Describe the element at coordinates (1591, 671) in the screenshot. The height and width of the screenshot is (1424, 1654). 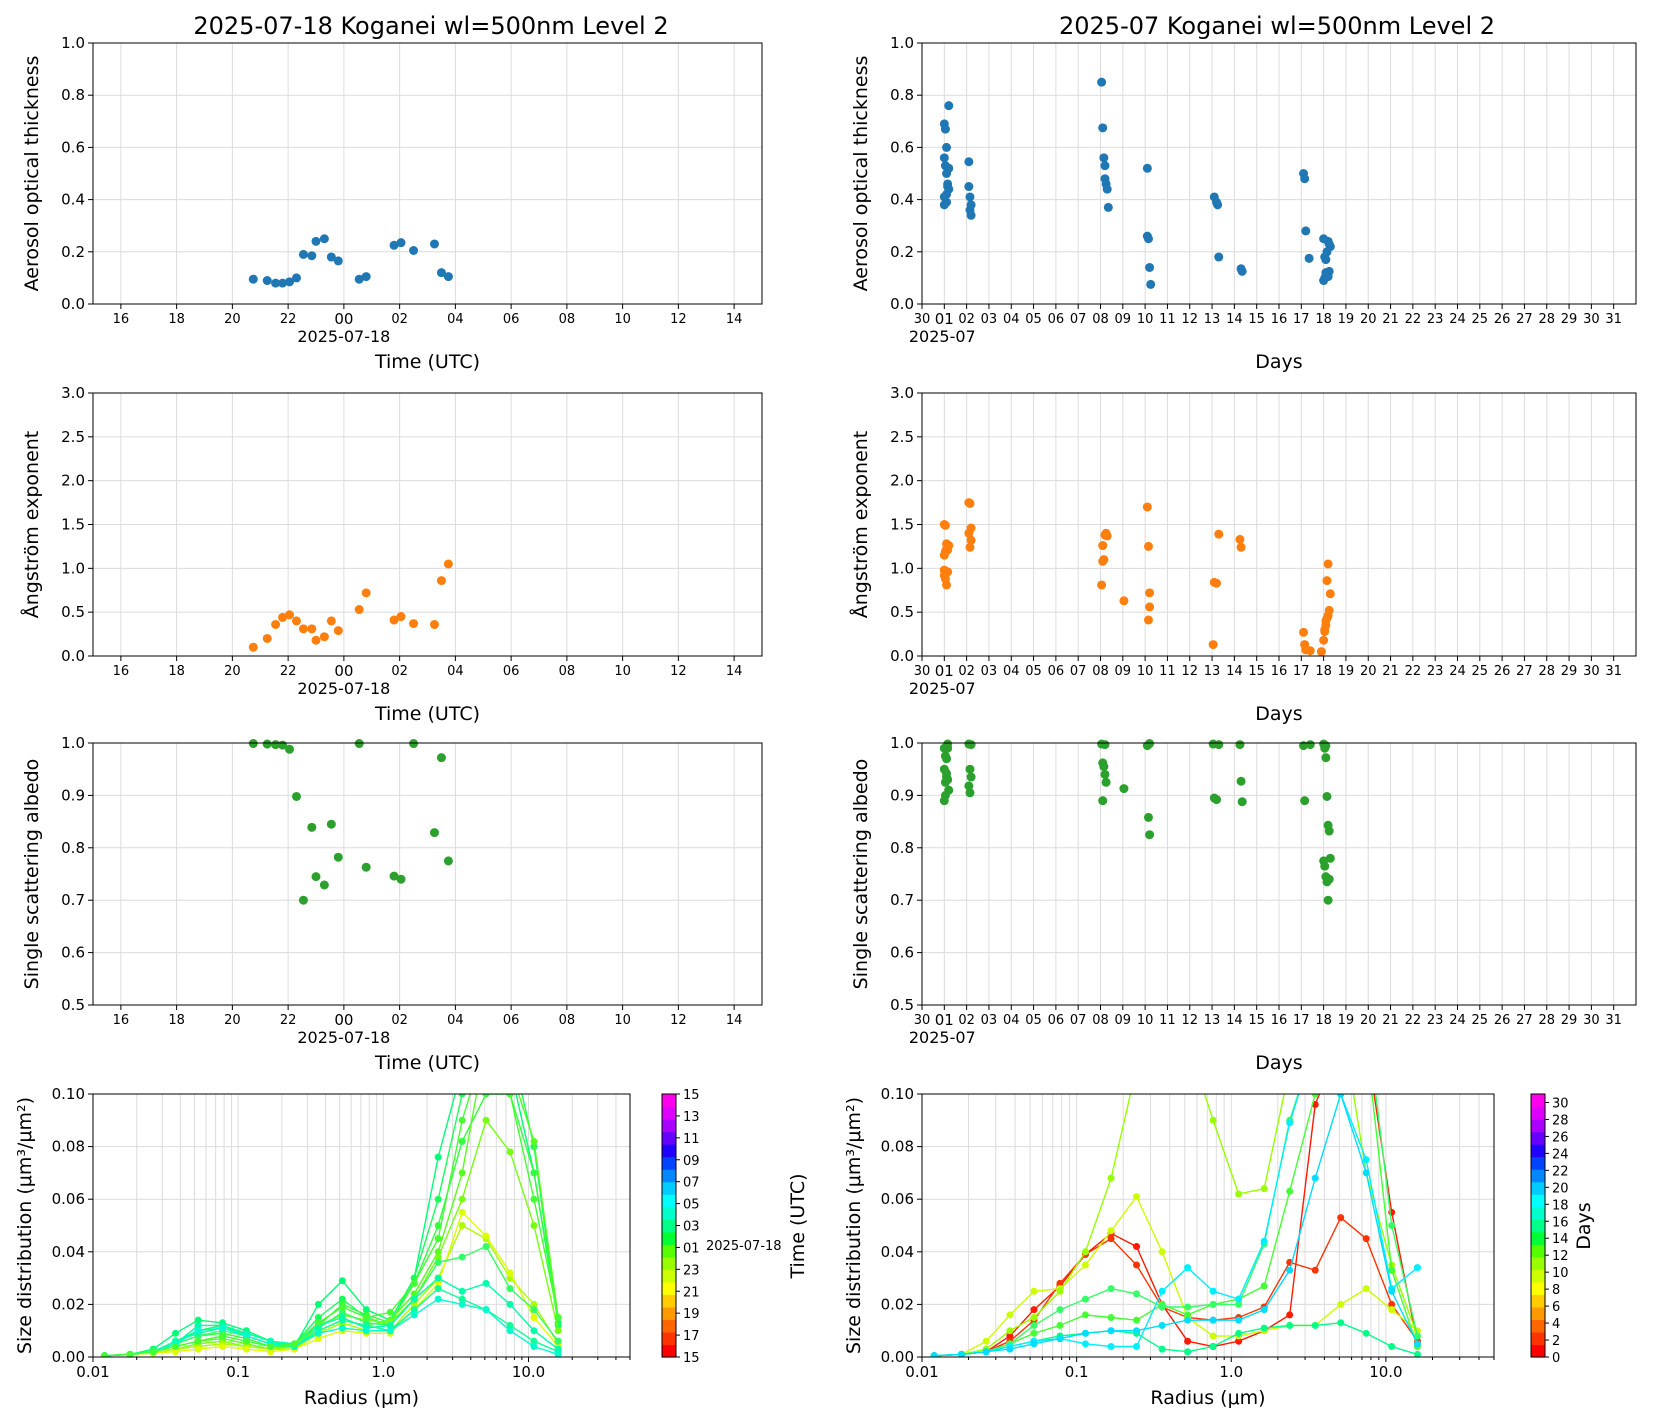
I see `month-panel-2-xtick-label: 30` at that location.